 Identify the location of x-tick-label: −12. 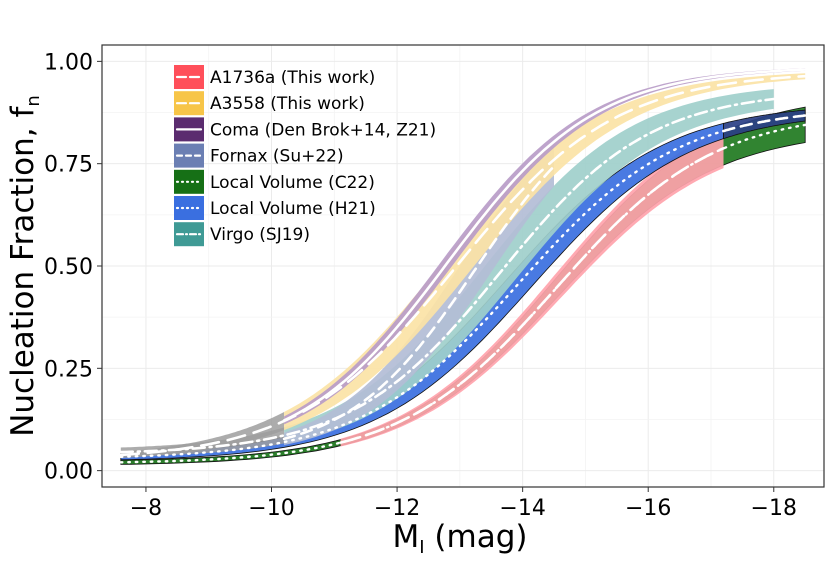
(397, 508).